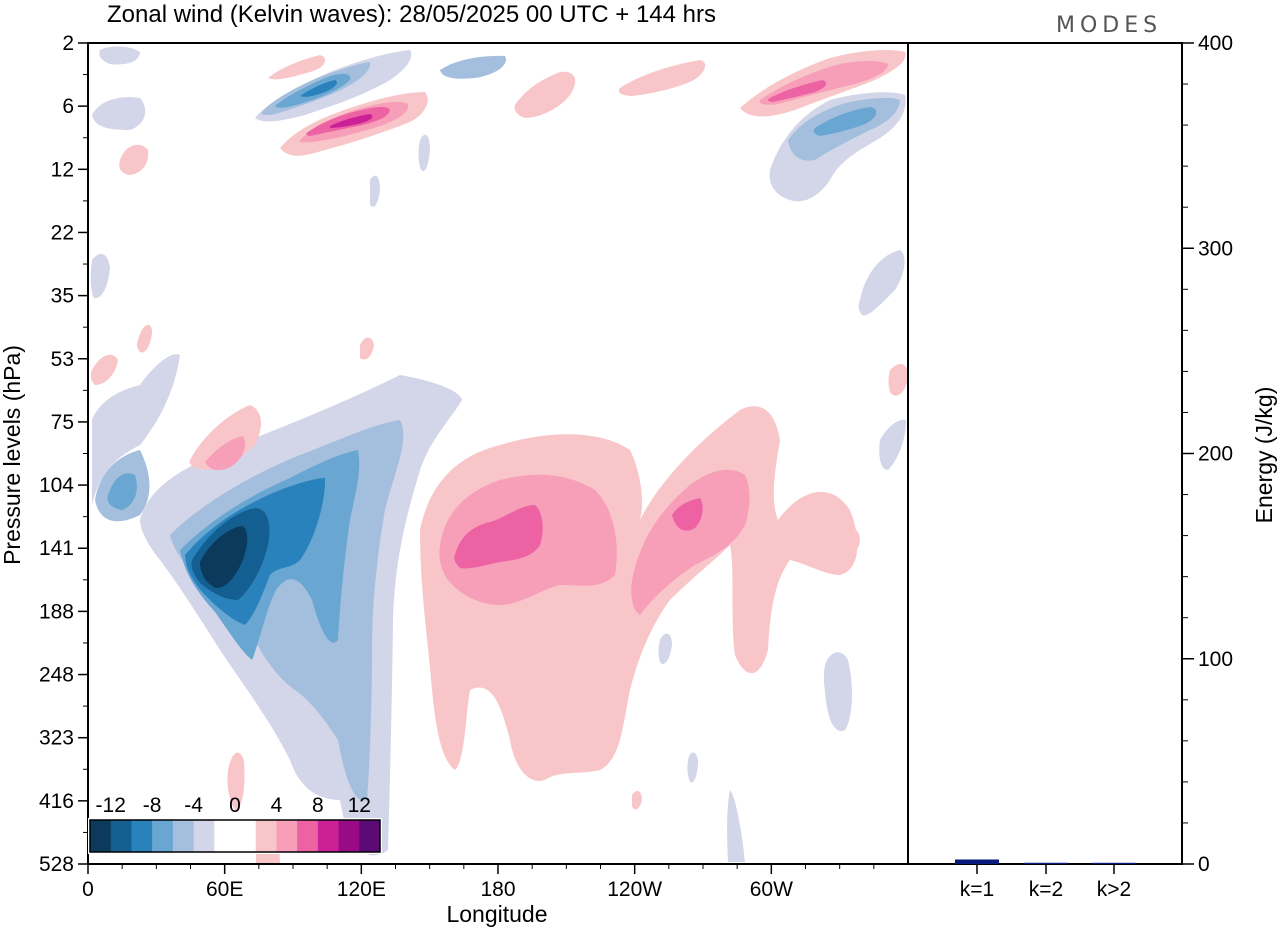 The image size is (1280, 930). I want to click on positive-contour-lvl3, so click(578, 533).